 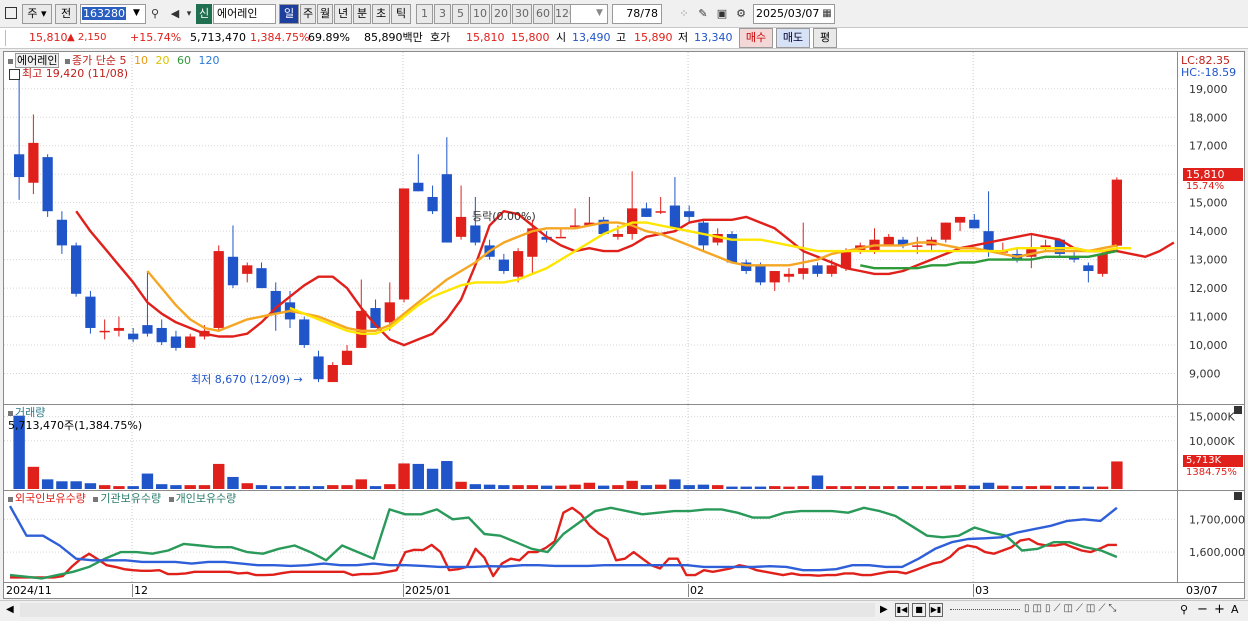 What do you see at coordinates (794, 14) in the screenshot?
I see `date-field: 2025/03/07` at bounding box center [794, 14].